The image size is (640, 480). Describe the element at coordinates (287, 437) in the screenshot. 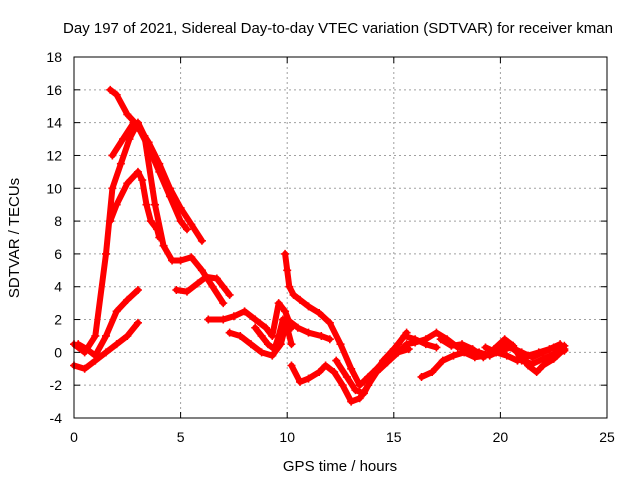

I see `x-tick-label: 10` at that location.